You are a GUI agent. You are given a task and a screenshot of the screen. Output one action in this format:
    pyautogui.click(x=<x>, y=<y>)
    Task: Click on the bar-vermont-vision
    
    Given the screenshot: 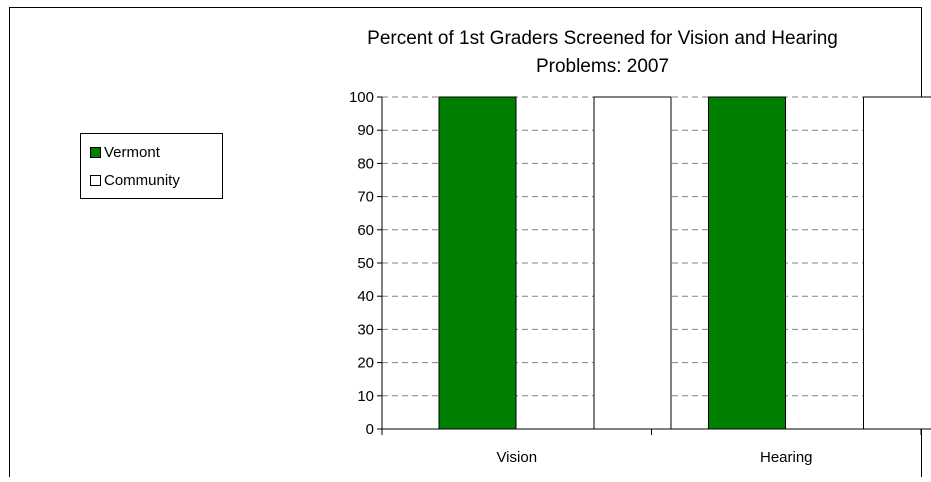 What is the action you would take?
    pyautogui.click(x=477, y=263)
    